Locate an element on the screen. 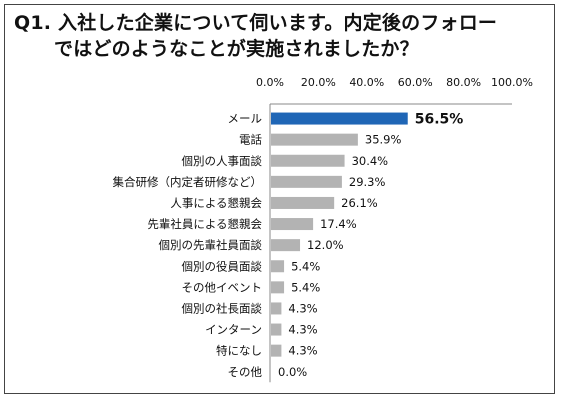 The height and width of the screenshot is (400, 561). category-label: 特になし is located at coordinates (239, 351).